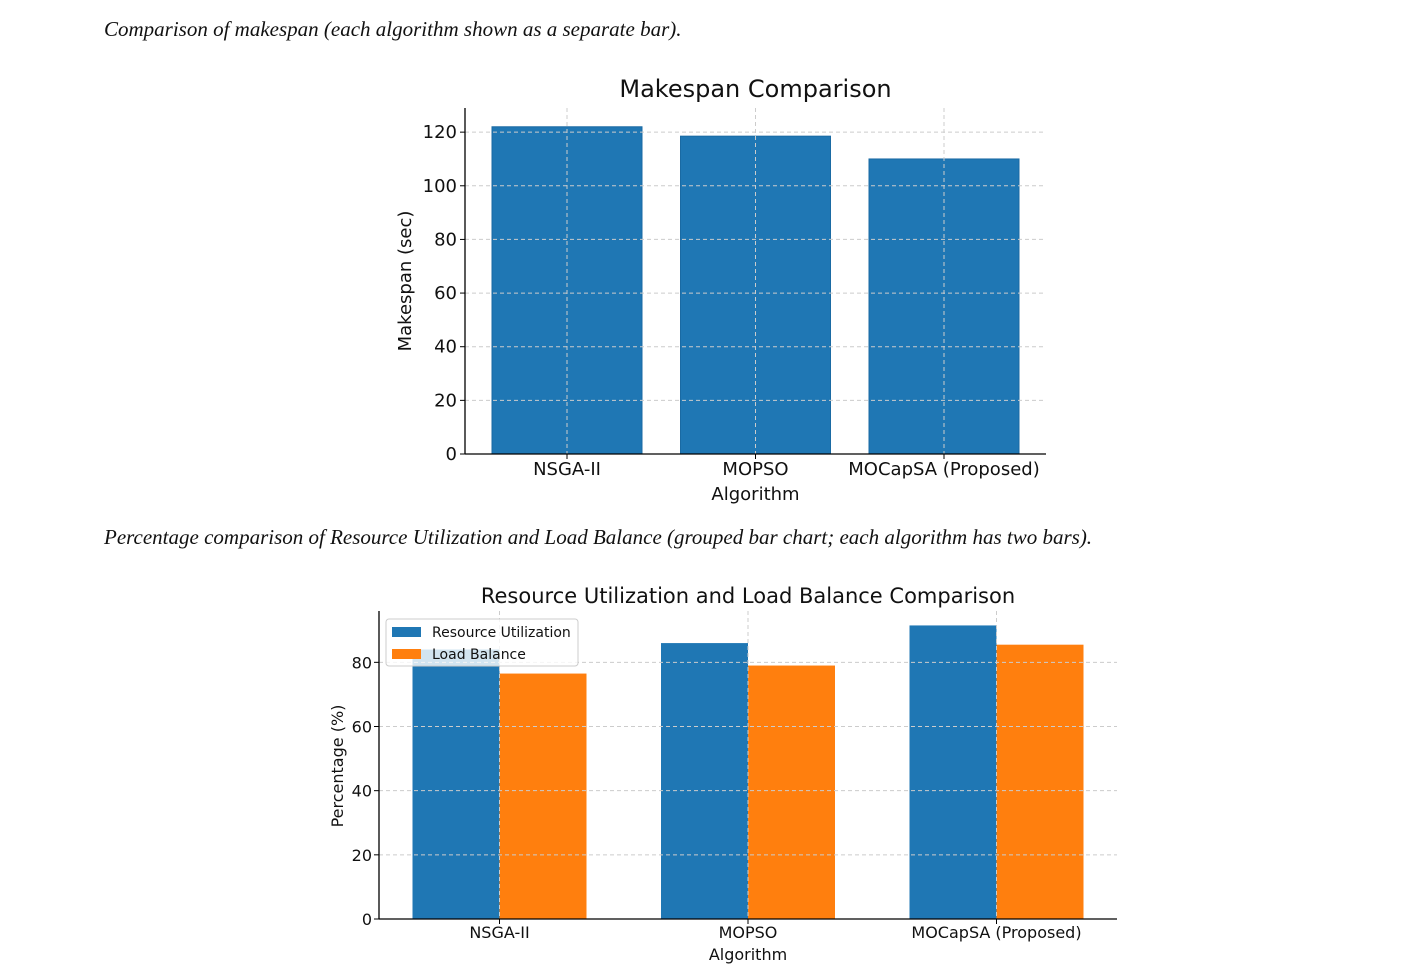  What do you see at coordinates (791, 792) in the screenshot?
I see `bar-load-balance-mopso` at bounding box center [791, 792].